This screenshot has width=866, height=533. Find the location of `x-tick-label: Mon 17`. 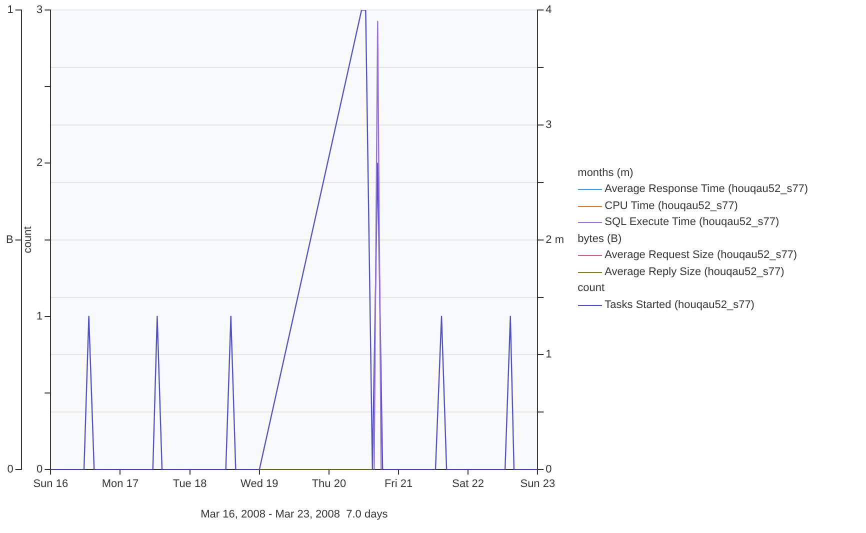

x-tick-label: Mon 17 is located at coordinates (120, 484).